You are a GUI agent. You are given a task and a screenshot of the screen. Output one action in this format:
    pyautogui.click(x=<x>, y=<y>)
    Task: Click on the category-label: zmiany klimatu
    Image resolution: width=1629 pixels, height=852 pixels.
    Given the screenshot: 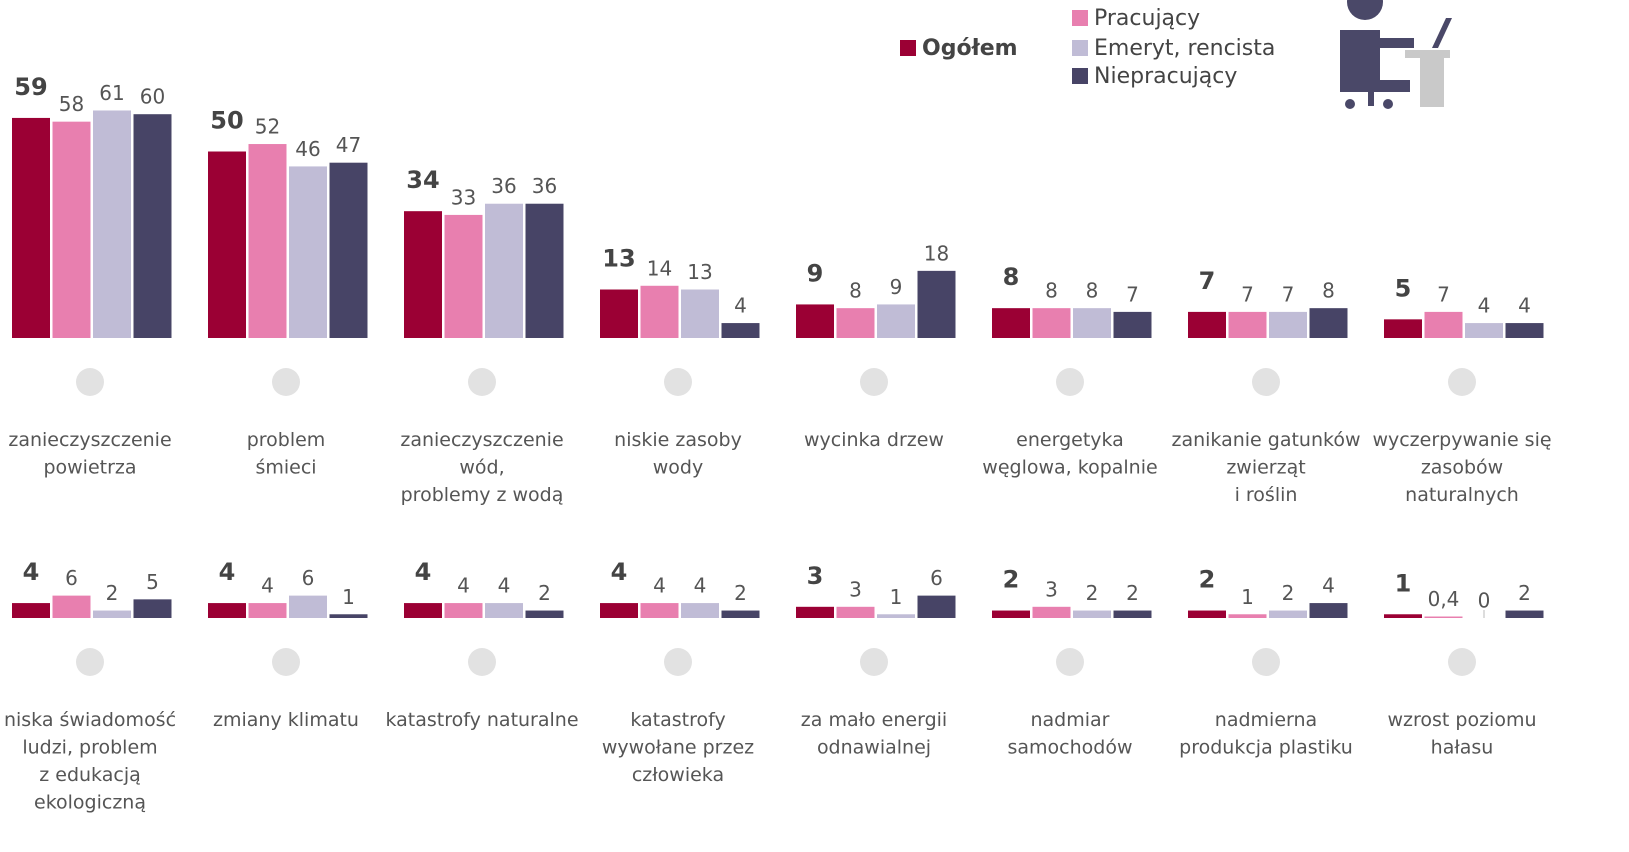 What is the action you would take?
    pyautogui.click(x=286, y=720)
    